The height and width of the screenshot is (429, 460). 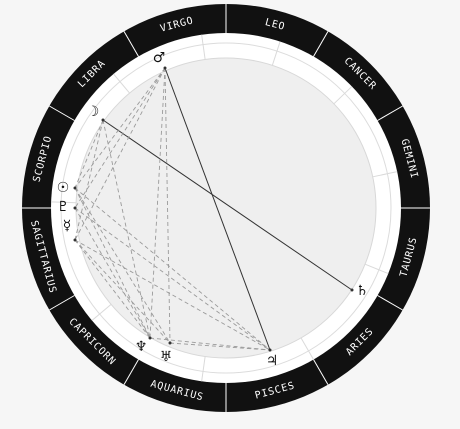 What do you see at coordinates (75, 240) in the screenshot?
I see `mercury-marker` at bounding box center [75, 240].